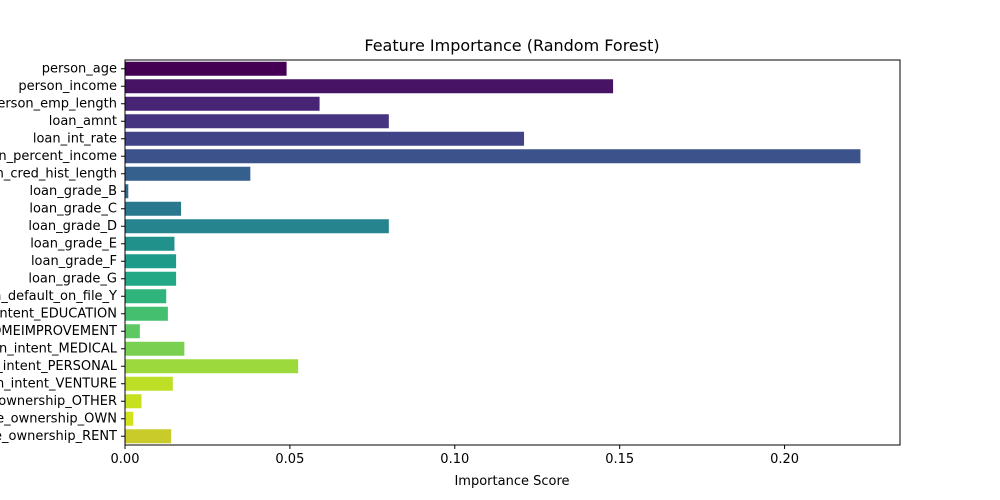 This screenshot has width=1000, height=500. What do you see at coordinates (67, 86) in the screenshot?
I see `y-tick-label: person_income` at bounding box center [67, 86].